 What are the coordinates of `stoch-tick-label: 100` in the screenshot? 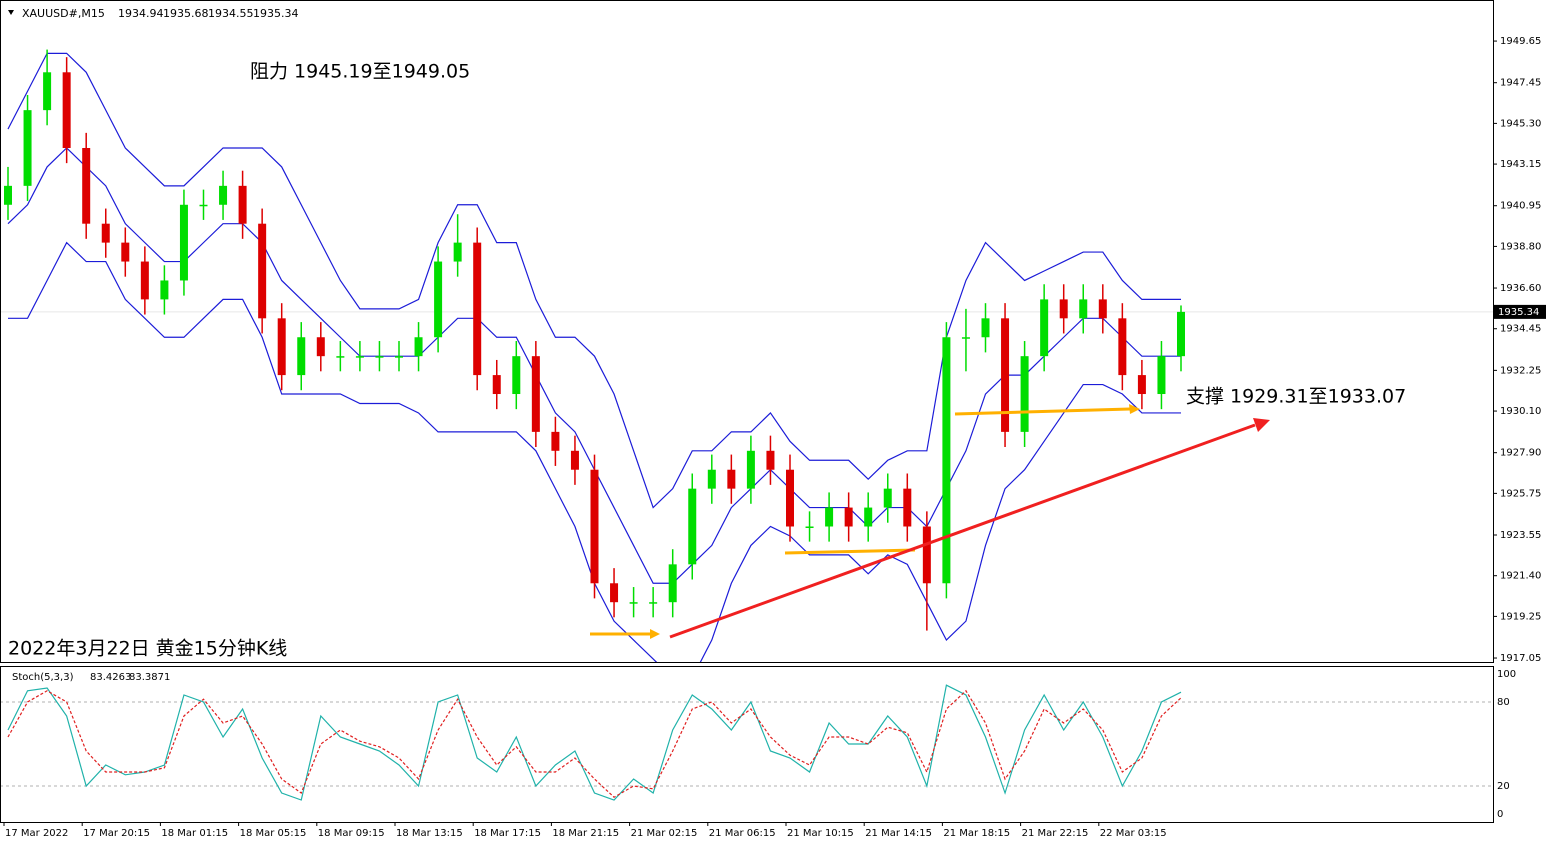 It's located at (1506, 674).